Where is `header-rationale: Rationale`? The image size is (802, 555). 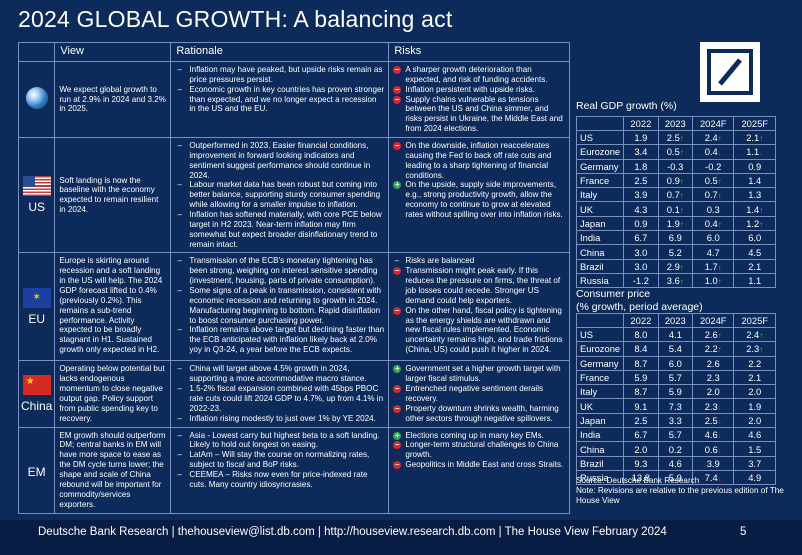 header-rationale: Rationale is located at coordinates (280, 52).